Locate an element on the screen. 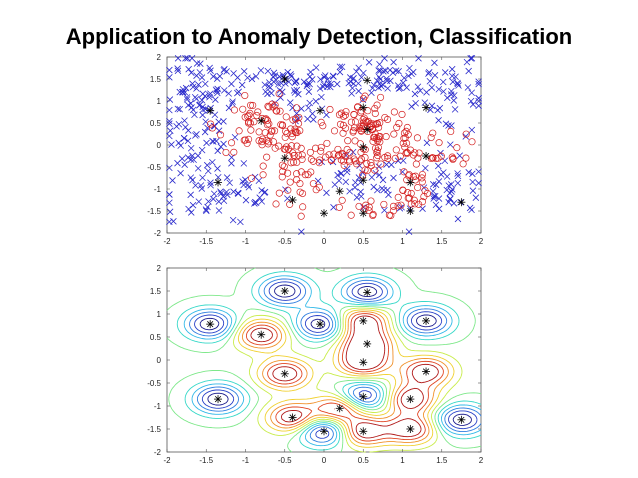  scatter-y-tick-label: -1.5 is located at coordinates (154, 211).